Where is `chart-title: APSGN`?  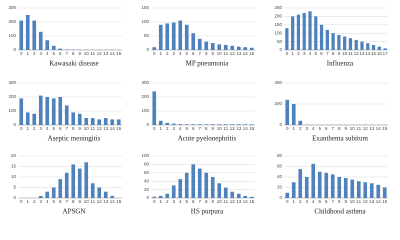 chart-title: APSGN is located at coordinates (74, 212).